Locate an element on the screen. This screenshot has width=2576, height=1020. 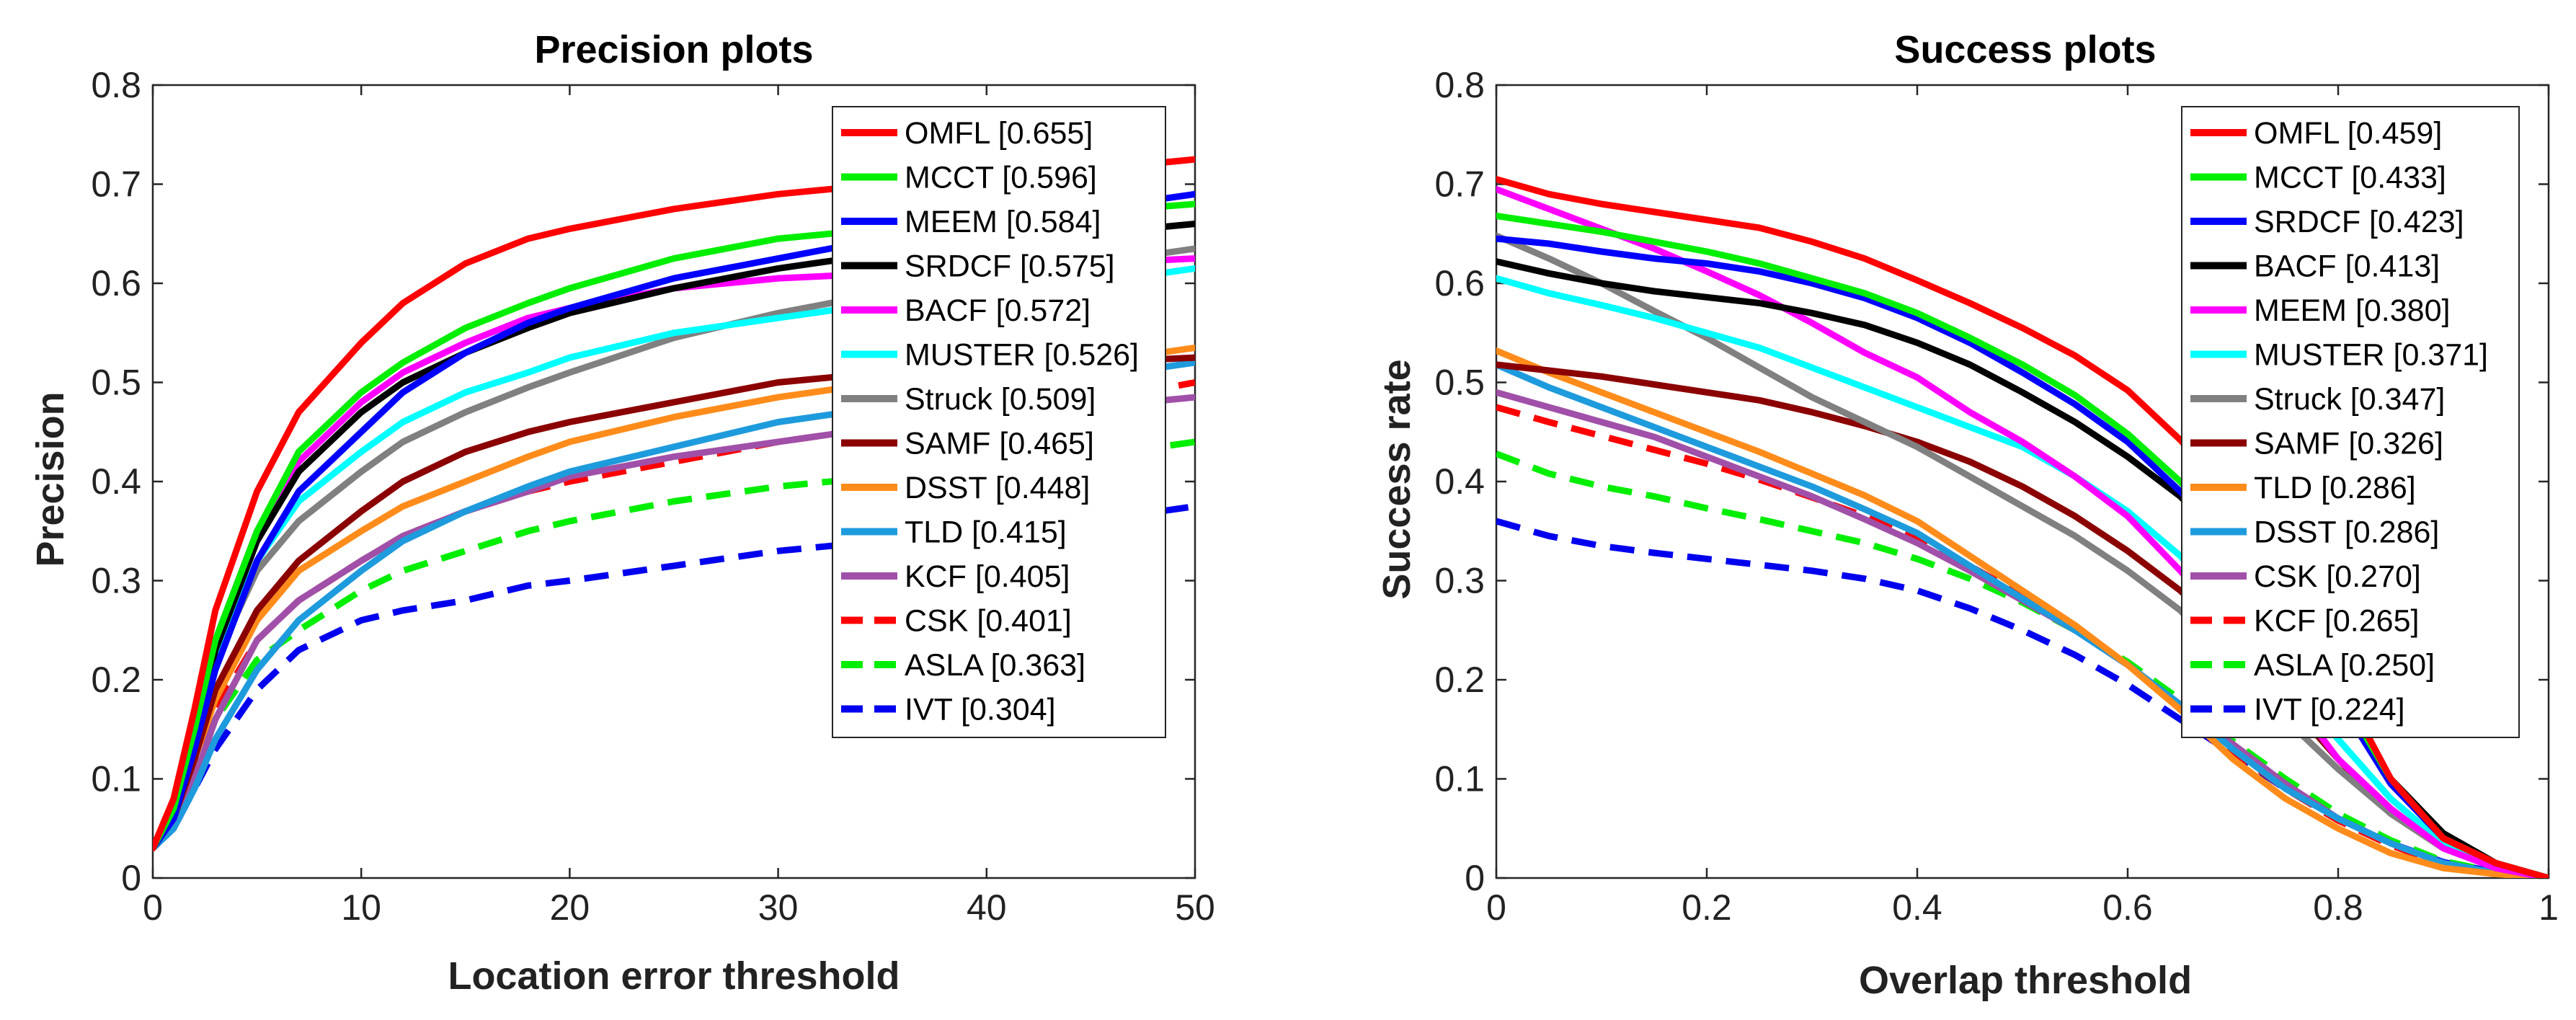
precision-legend-label-meem: MEEM [0.584] is located at coordinates (1003, 222).